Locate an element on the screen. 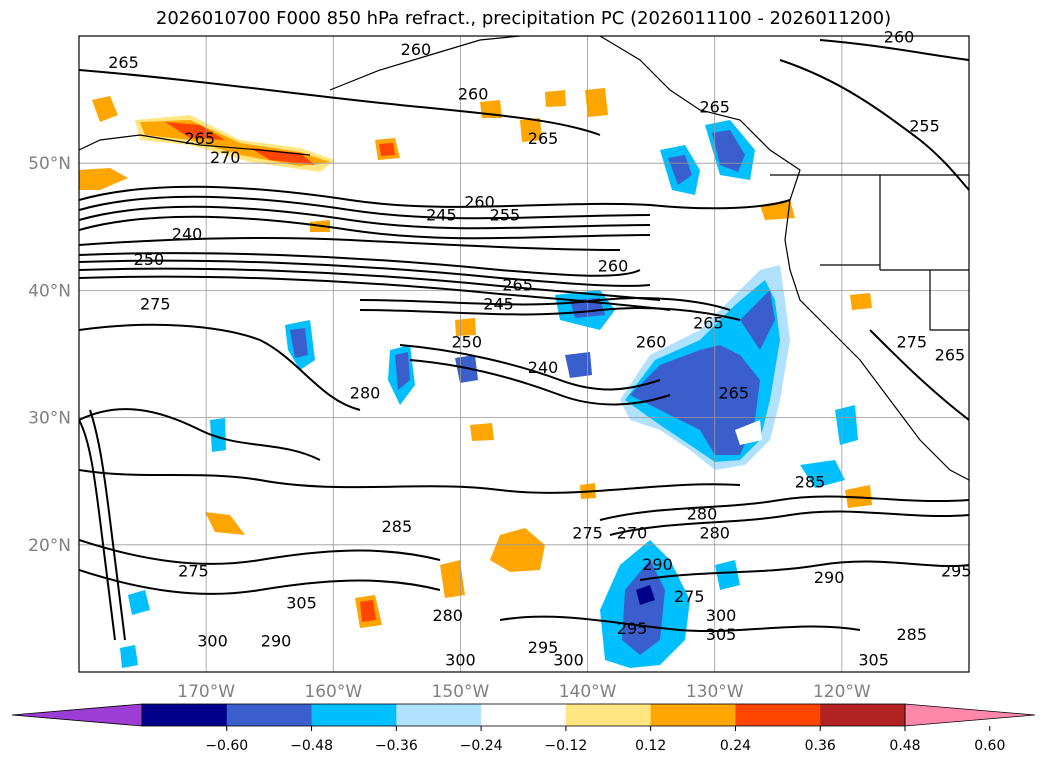 The width and height of the screenshot is (1047, 765). colorbar-extend-low is located at coordinates (77, 715).